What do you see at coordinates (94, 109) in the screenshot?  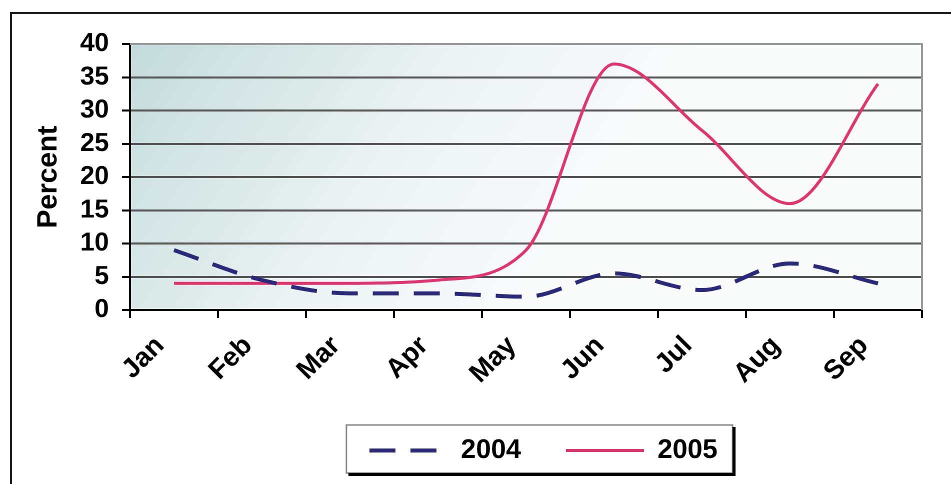 I see `y-tick-label: 30` at bounding box center [94, 109].